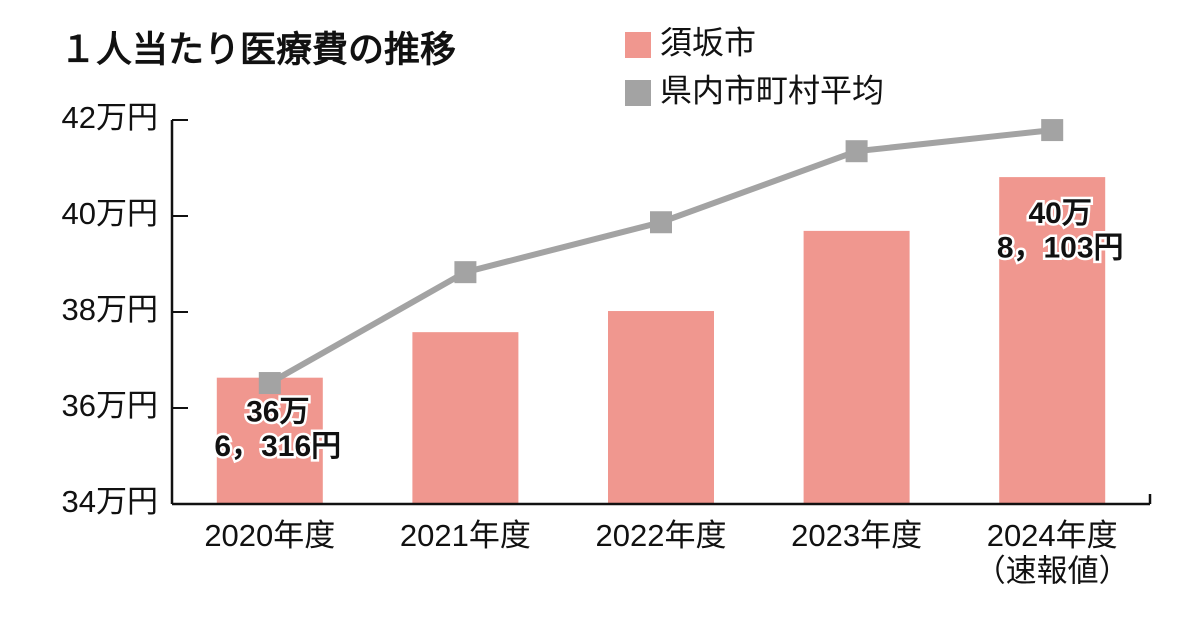  Describe the element at coordinates (110, 117) in the screenshot. I see `y-tick-label: 42万円` at that location.